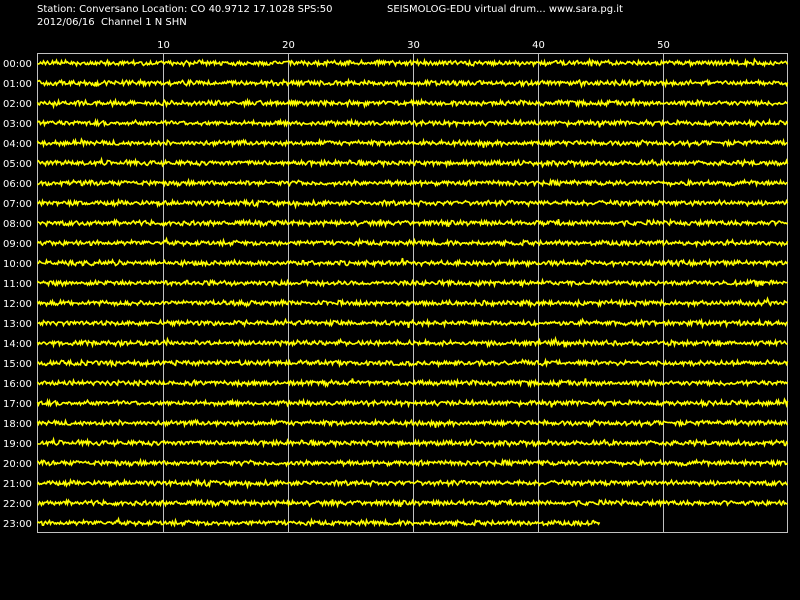  Describe the element at coordinates (413, 442) in the screenshot. I see `trace-1900` at that location.